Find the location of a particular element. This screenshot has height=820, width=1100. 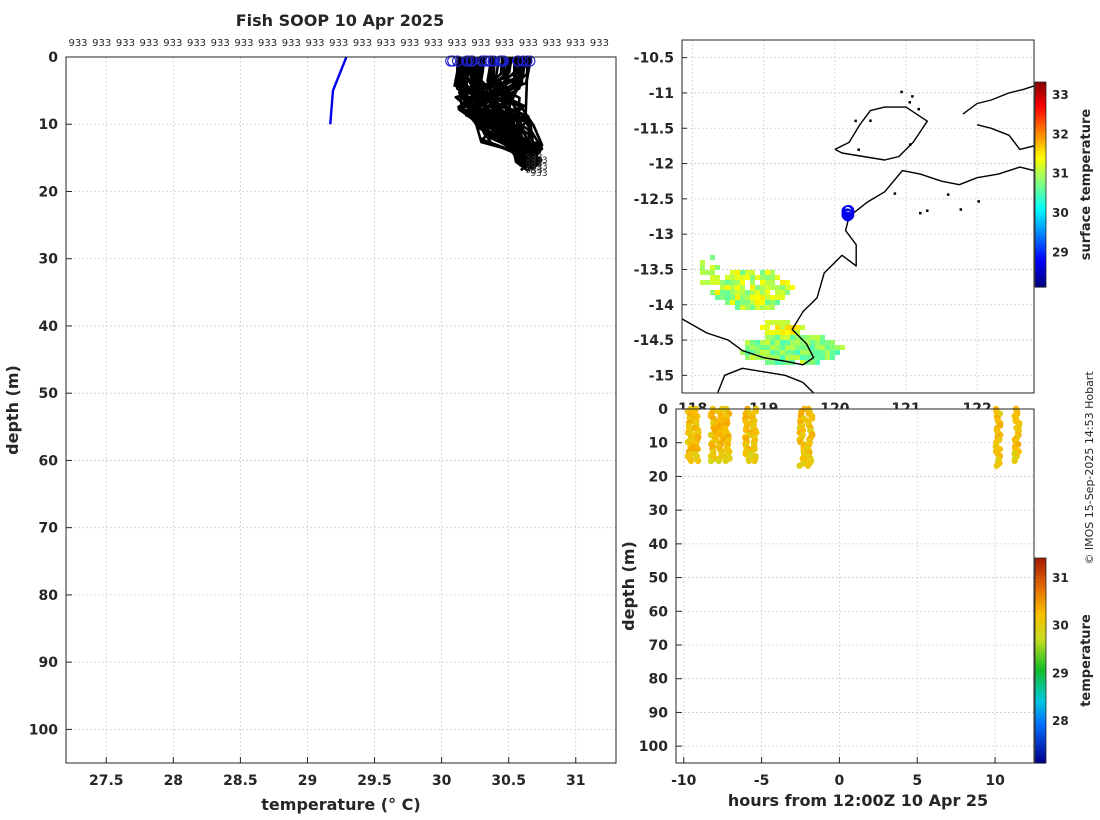

sst-colorbar-tick: 33 is located at coordinates (1060, 95).